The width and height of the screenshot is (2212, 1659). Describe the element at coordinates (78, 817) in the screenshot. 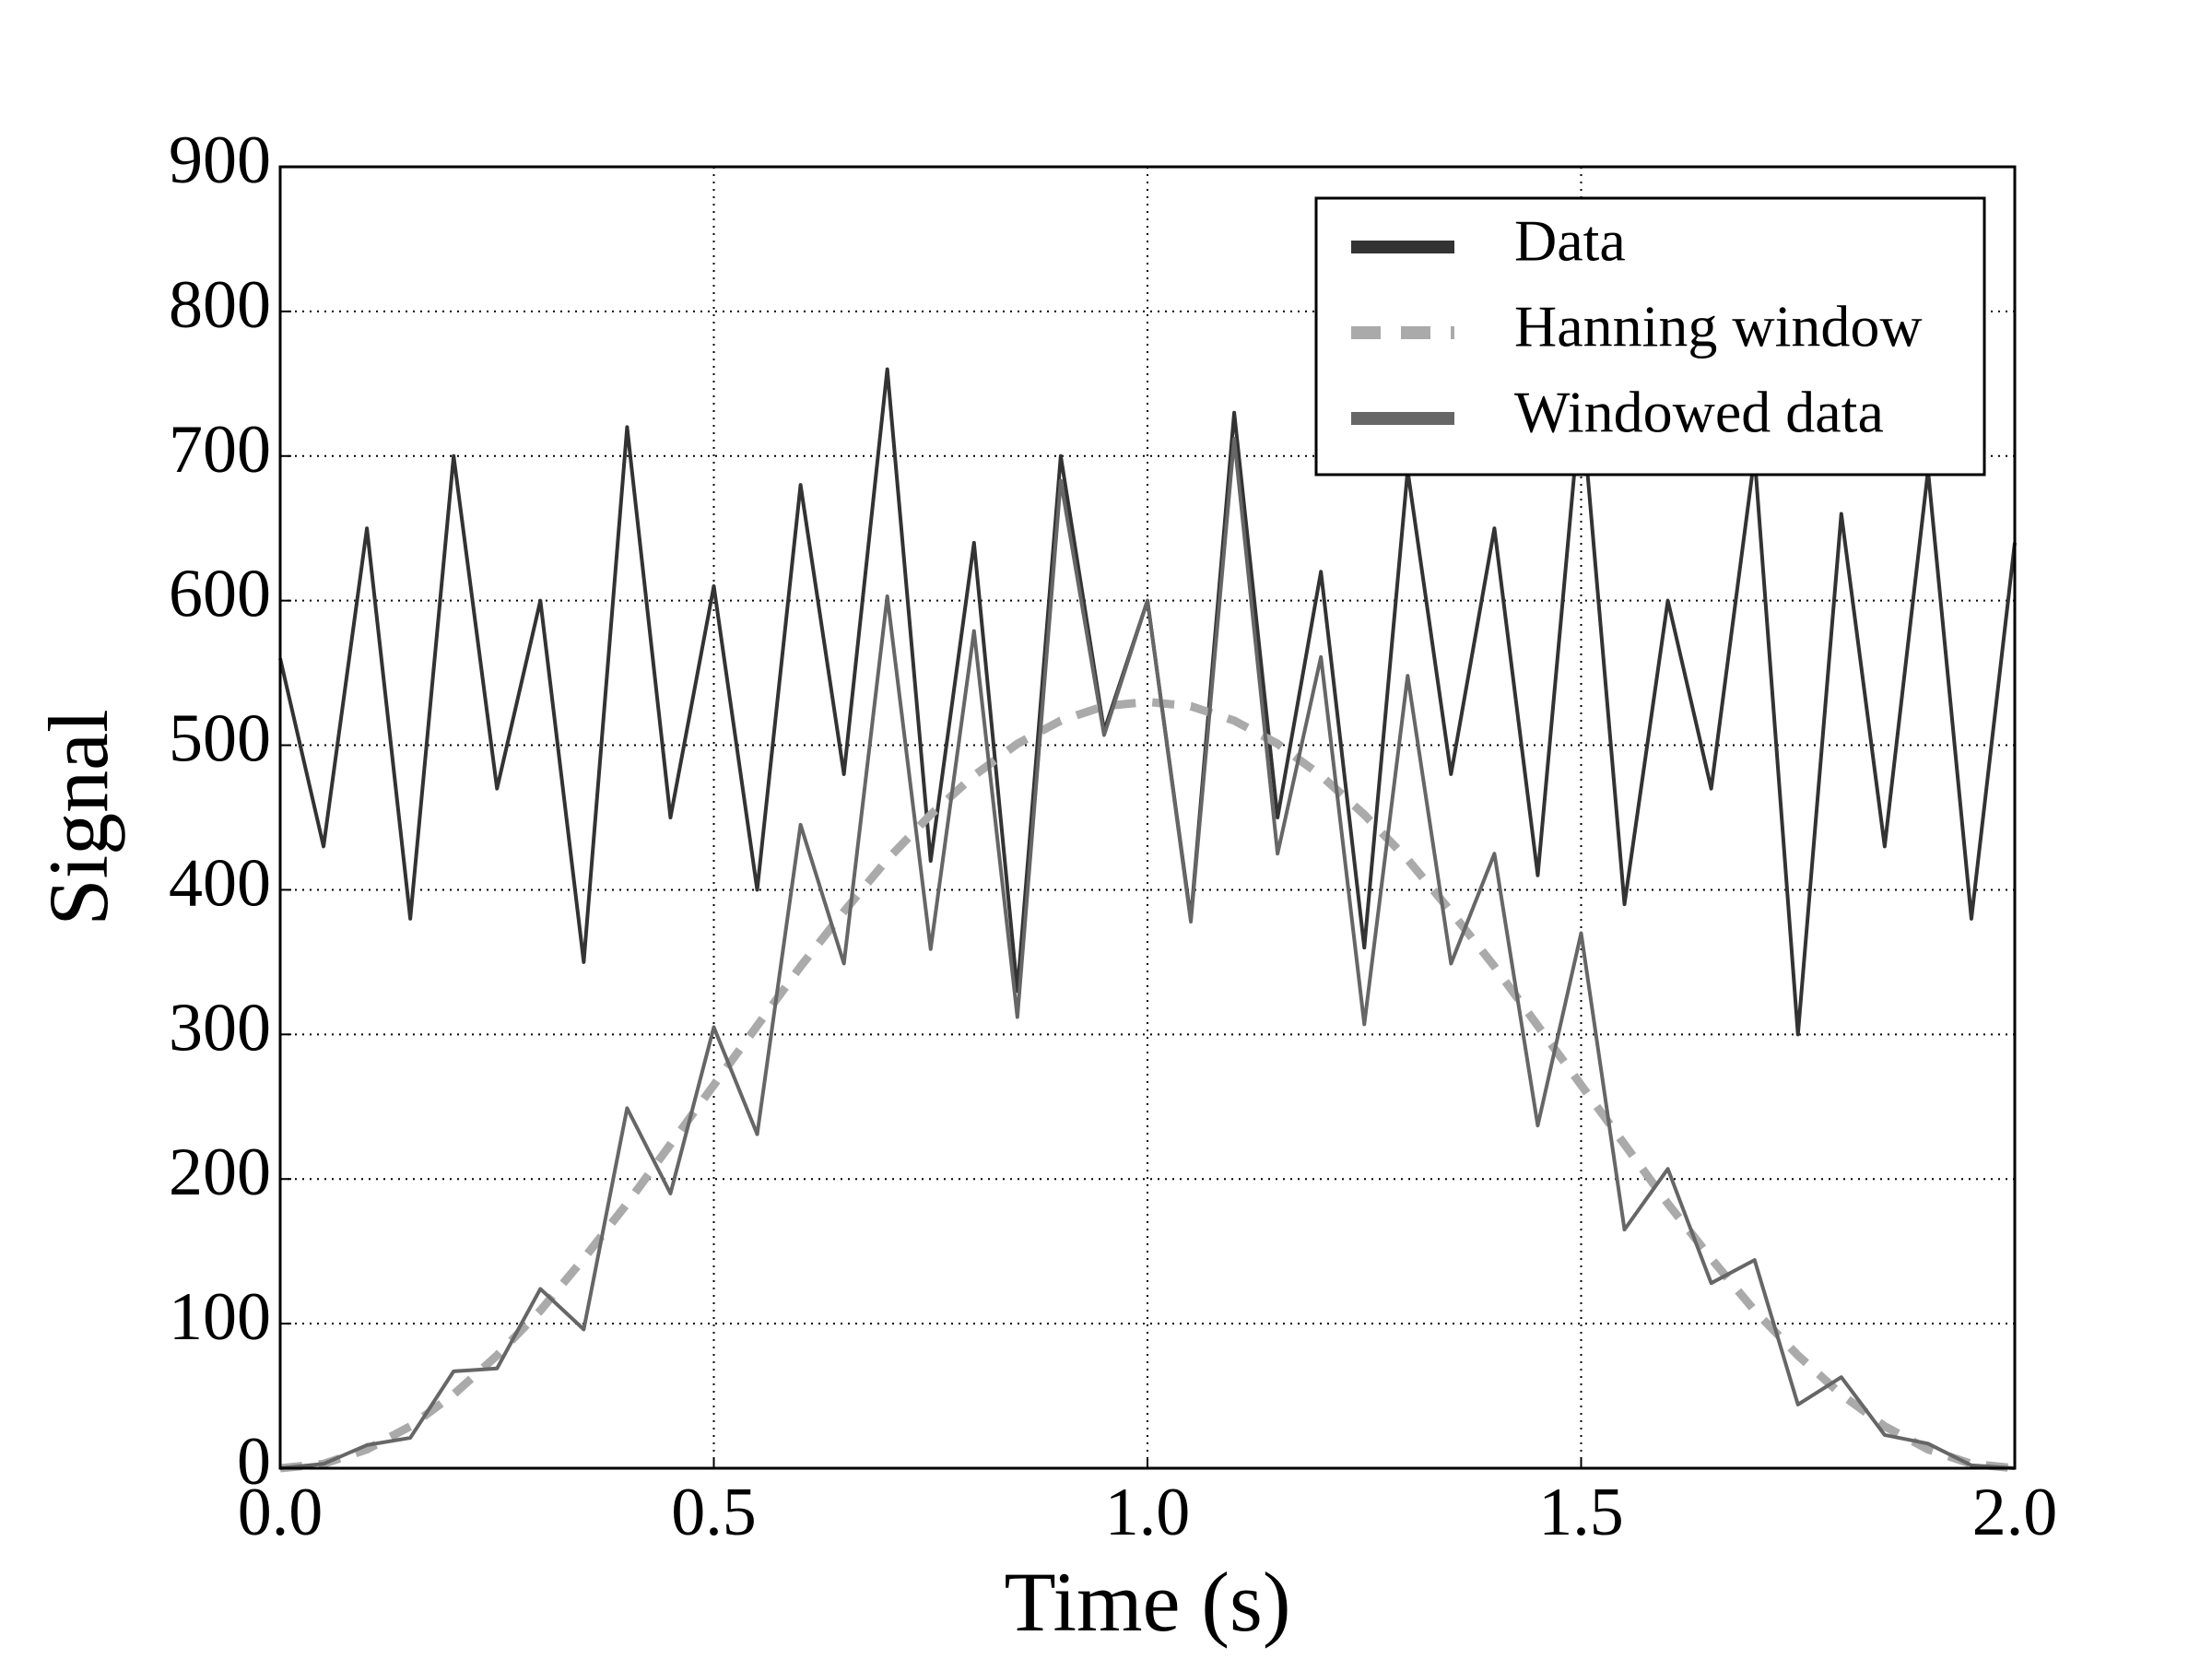

I see `y-axis-label: Signal` at that location.